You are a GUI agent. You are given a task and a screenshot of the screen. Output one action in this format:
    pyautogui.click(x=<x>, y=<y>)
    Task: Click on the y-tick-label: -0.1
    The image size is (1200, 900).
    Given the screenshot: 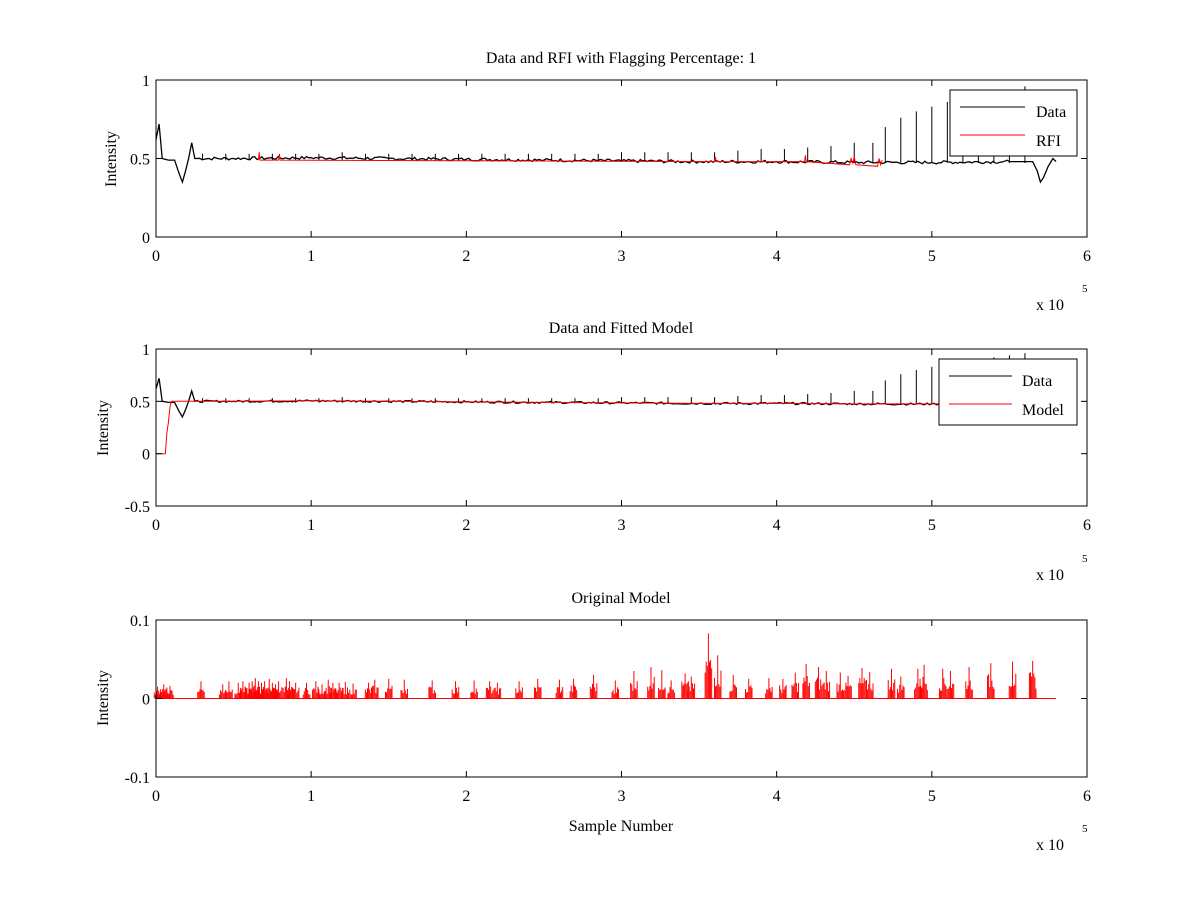 What is the action you would take?
    pyautogui.click(x=137, y=778)
    